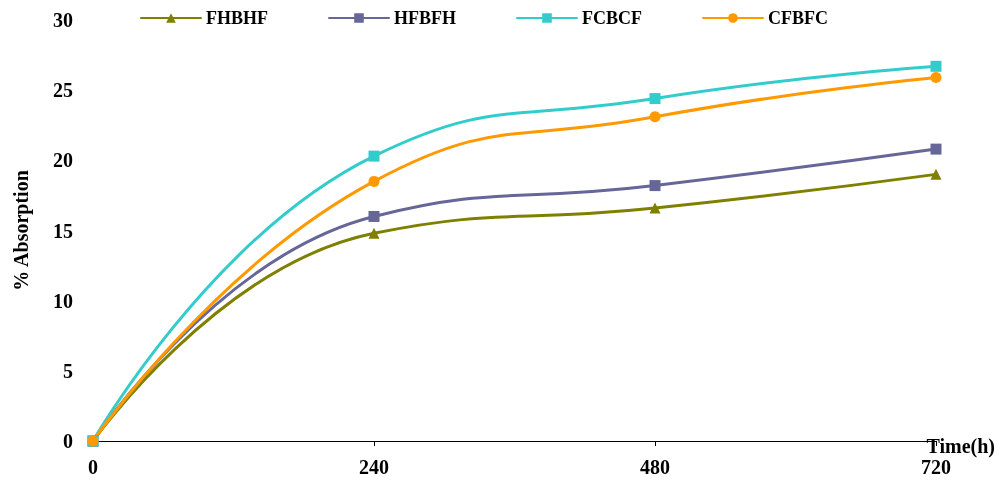 This screenshot has width=1001, height=500. What do you see at coordinates (63, 300) in the screenshot?
I see `y-tick-label: 10` at bounding box center [63, 300].